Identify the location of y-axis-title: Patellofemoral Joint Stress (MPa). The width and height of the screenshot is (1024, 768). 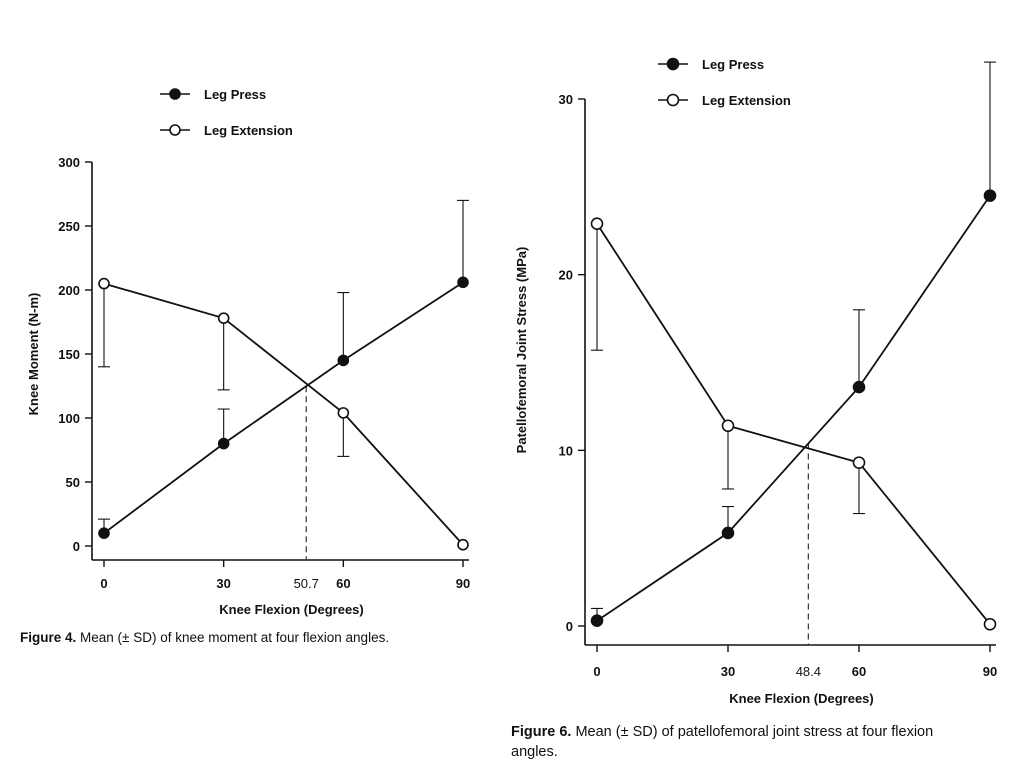
(521, 350).